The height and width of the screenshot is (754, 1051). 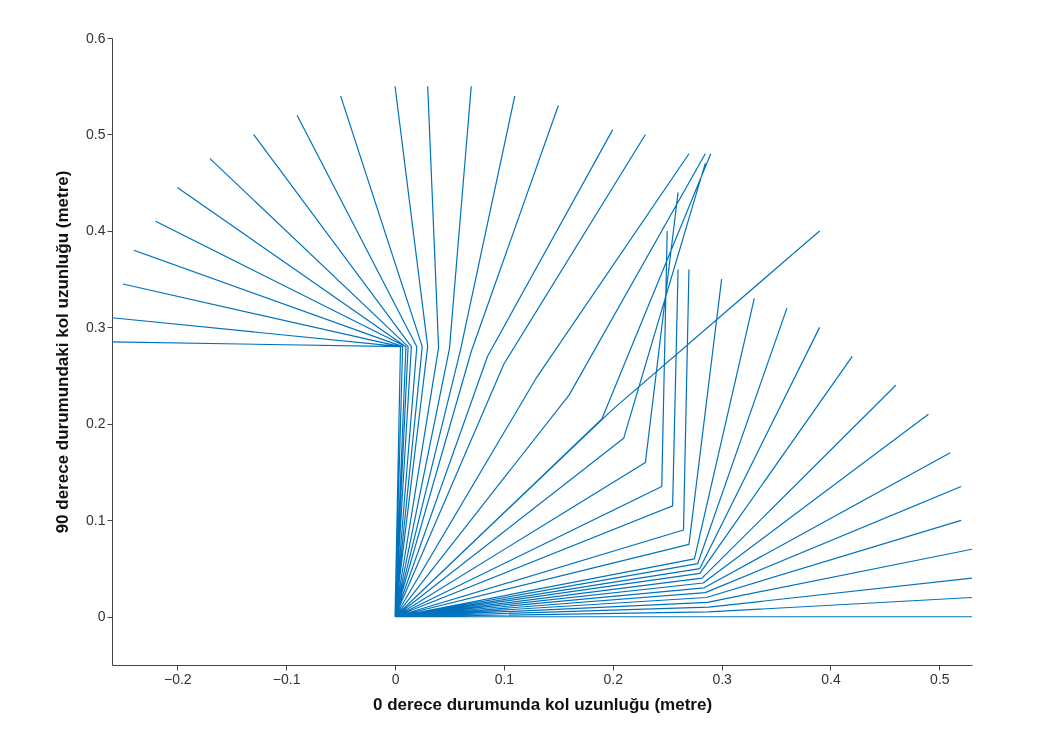 What do you see at coordinates (96, 230) in the screenshot?
I see `y-tick-label: 0.4` at bounding box center [96, 230].